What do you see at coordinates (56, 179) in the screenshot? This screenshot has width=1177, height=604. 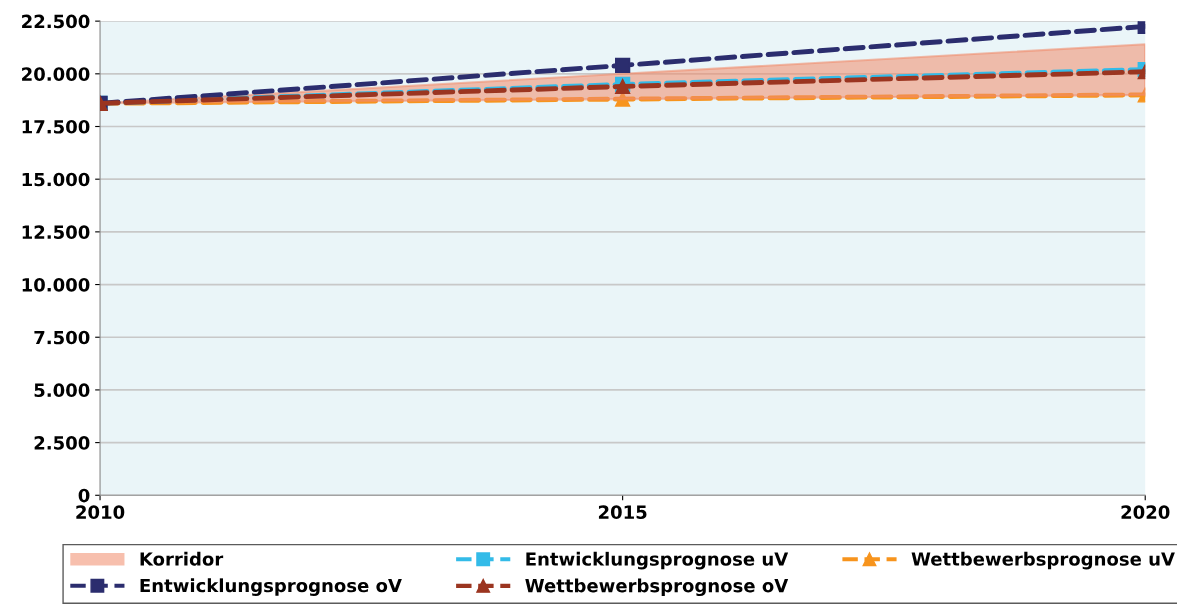 I see `y-tick-label: 15.000` at bounding box center [56, 179].